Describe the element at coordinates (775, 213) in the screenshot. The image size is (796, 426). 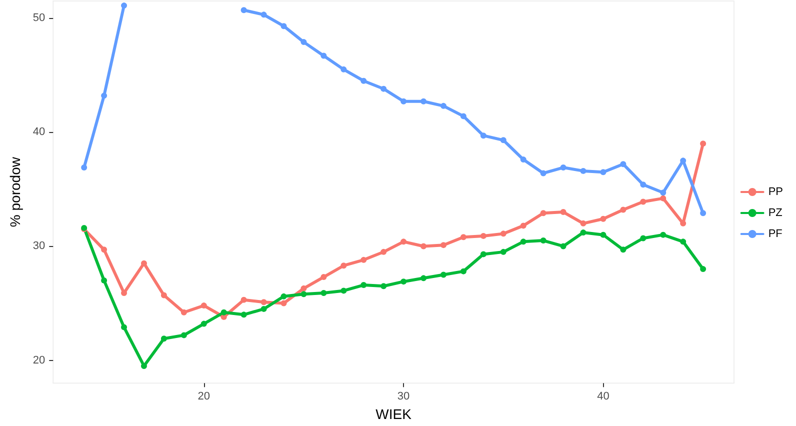
I see `legend-label: PZ` at that location.